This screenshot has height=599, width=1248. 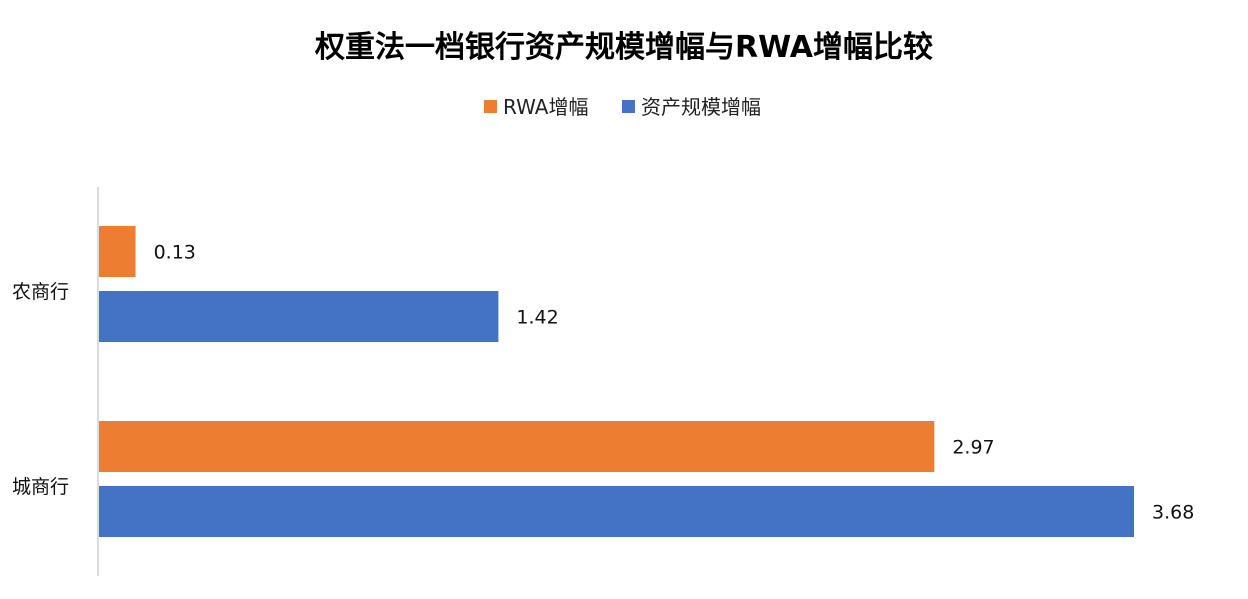 I want to click on category-label: 城商行, so click(x=40, y=487).